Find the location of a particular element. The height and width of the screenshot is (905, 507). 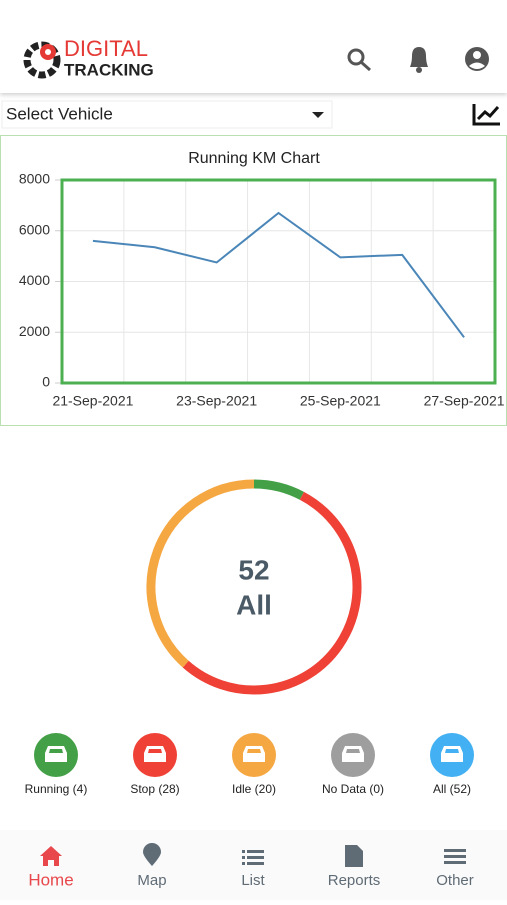

search-icon is located at coordinates (359, 60).